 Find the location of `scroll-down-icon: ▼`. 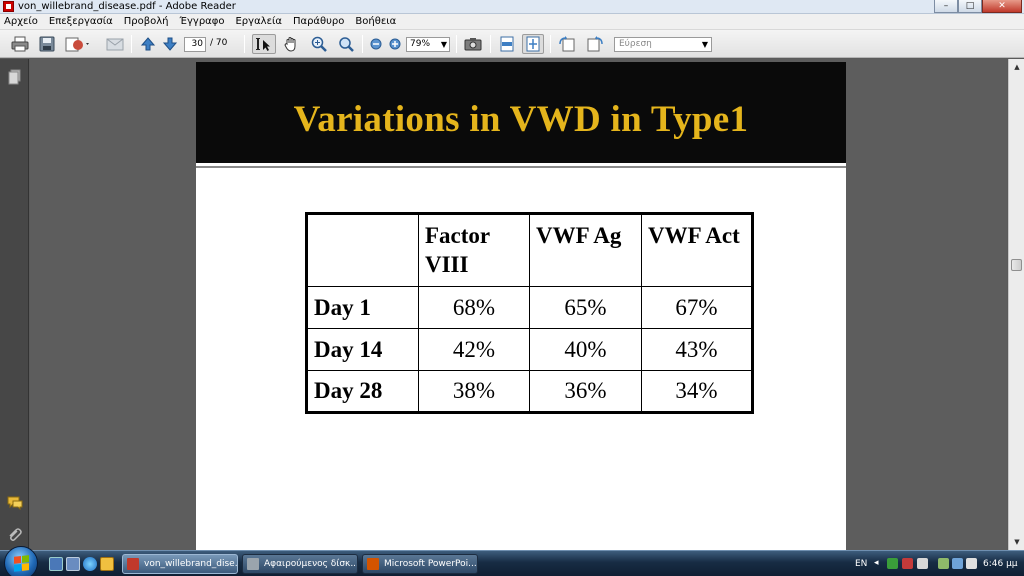

scroll-down-icon: ▼ is located at coordinates (1017, 542).